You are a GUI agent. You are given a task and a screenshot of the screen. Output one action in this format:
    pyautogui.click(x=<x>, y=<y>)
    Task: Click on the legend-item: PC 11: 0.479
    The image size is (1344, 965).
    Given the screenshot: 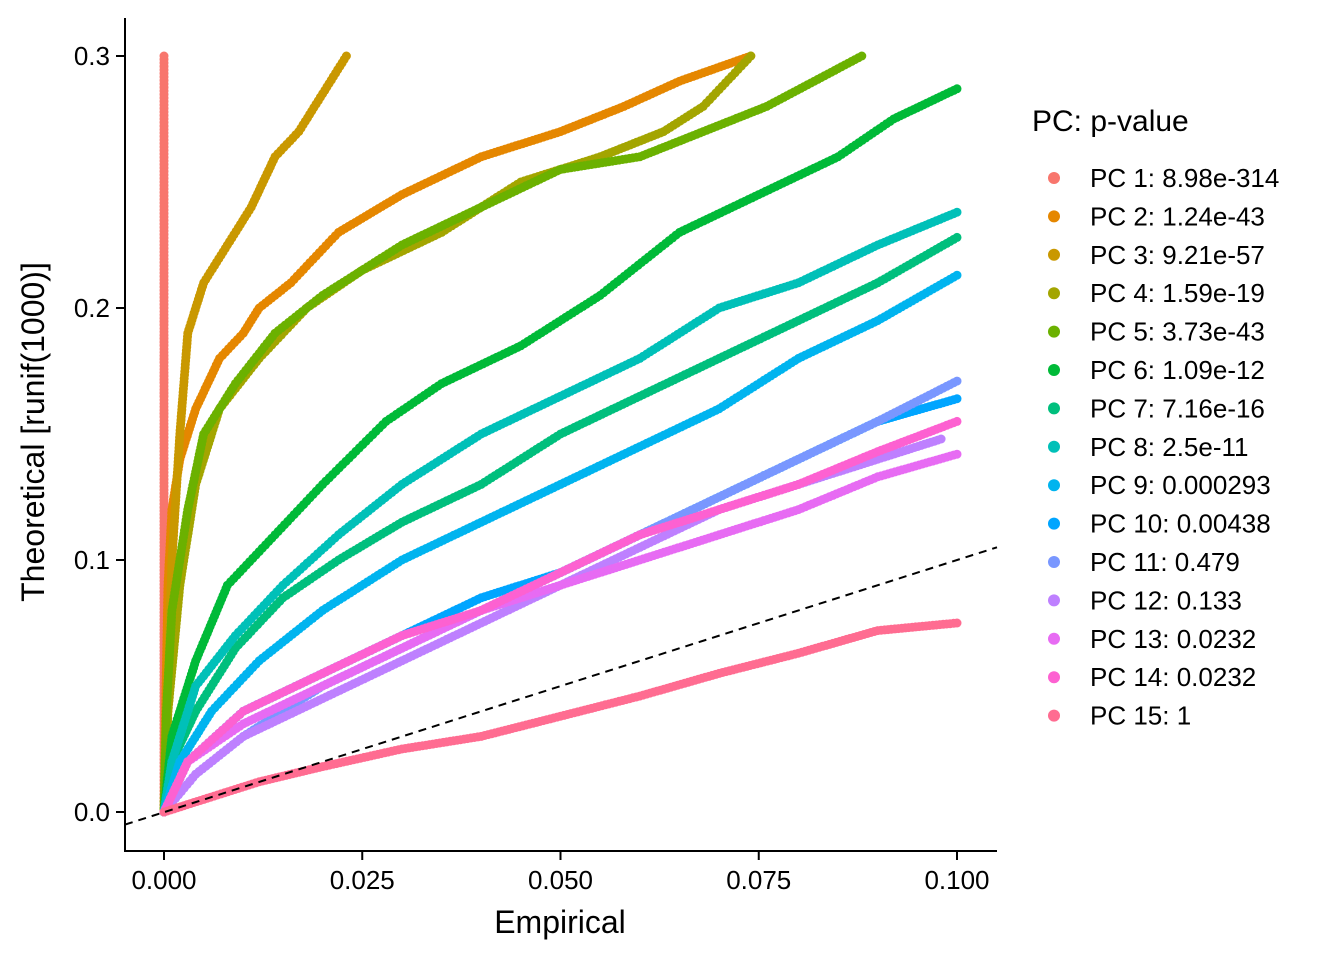 What is the action you would take?
    pyautogui.click(x=1144, y=562)
    